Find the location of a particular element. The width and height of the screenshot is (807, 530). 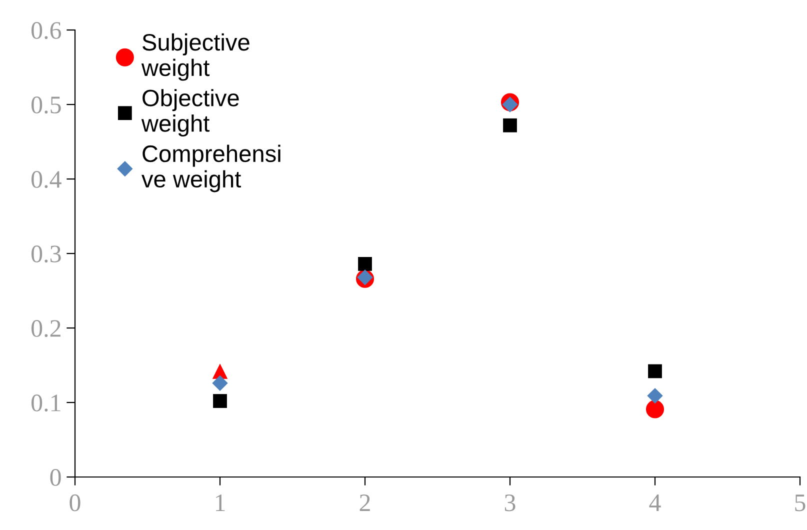

x-tick-label: 3 is located at coordinates (510, 503).